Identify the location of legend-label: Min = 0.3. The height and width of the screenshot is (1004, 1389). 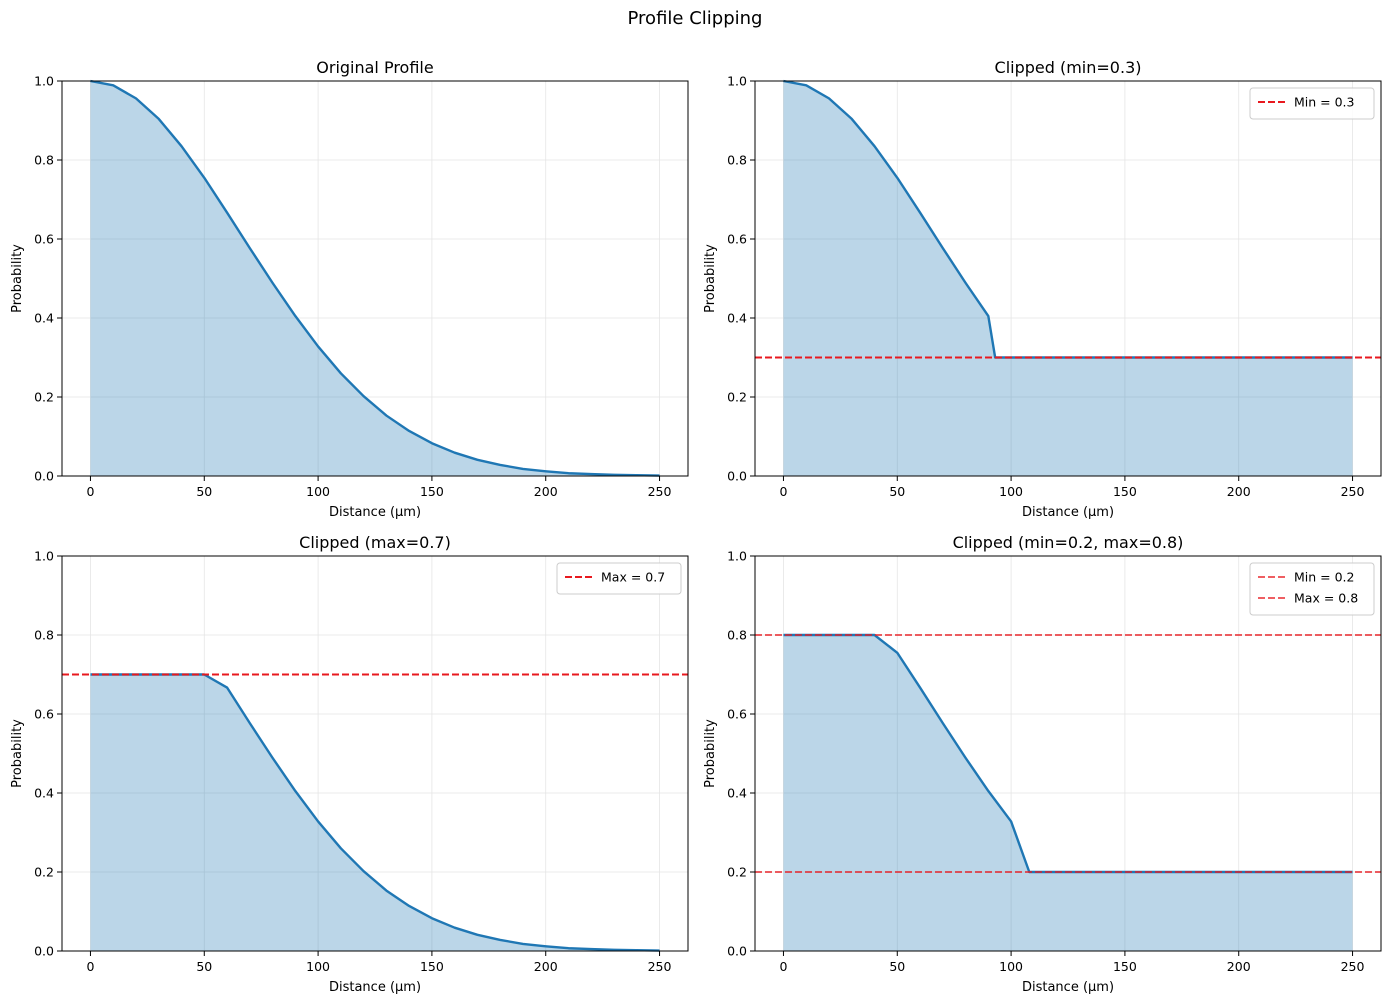
(1324, 102).